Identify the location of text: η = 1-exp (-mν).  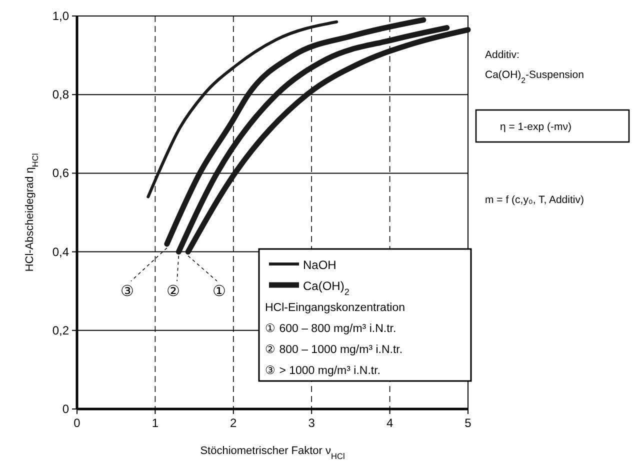
(536, 127).